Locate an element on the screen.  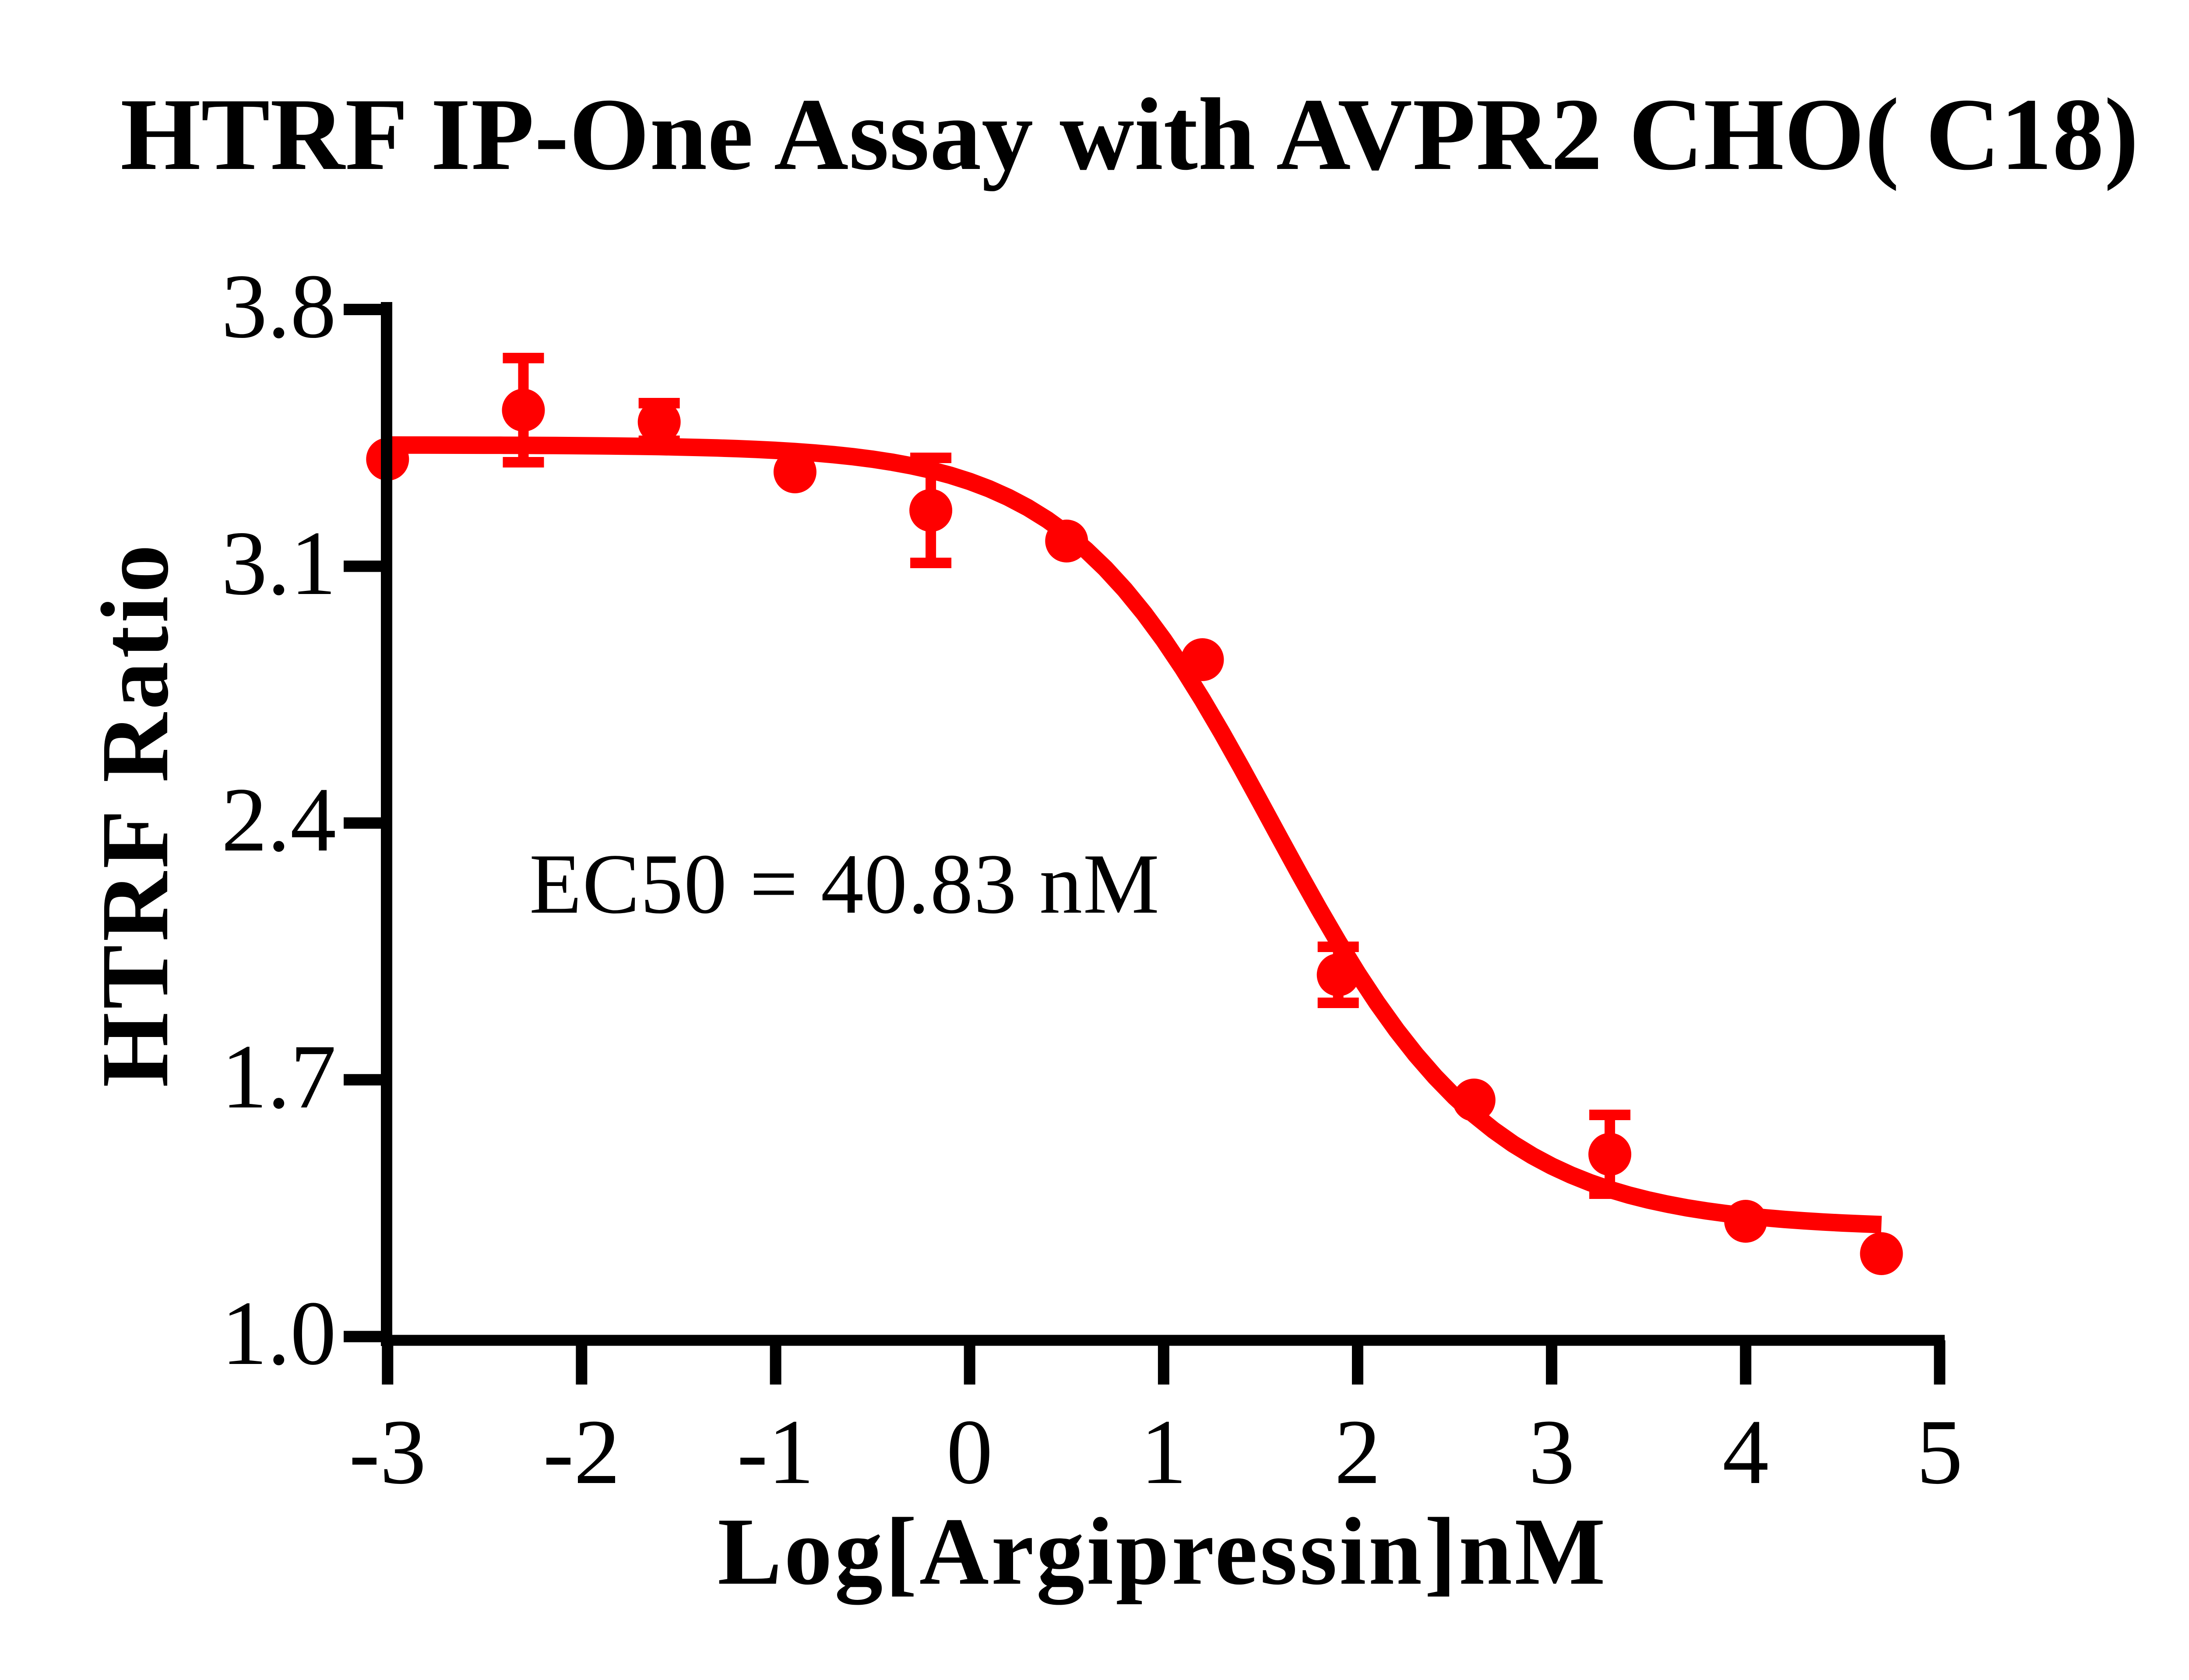
svg-text: EC50 = 40.83 nM is located at coordinates (844, 883).